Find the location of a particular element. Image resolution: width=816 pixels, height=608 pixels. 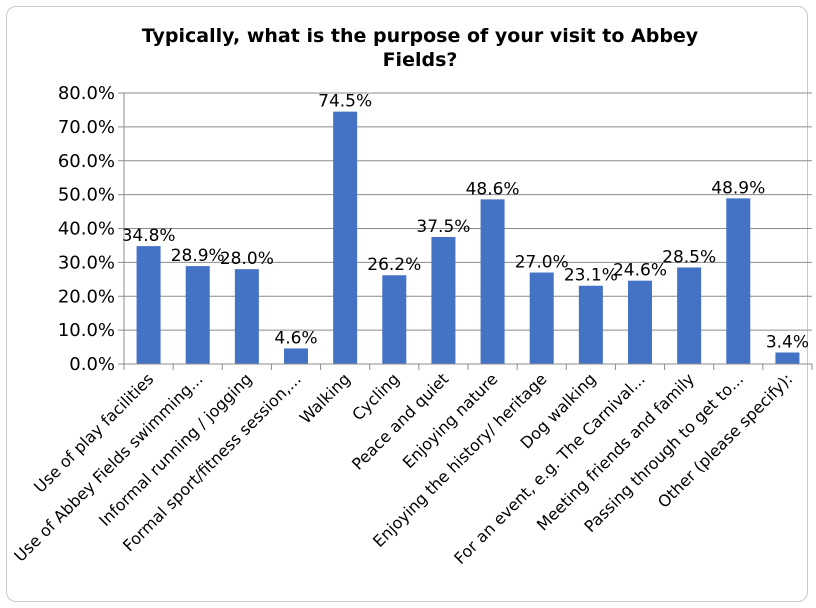

data-label: 26.2% is located at coordinates (394, 265).